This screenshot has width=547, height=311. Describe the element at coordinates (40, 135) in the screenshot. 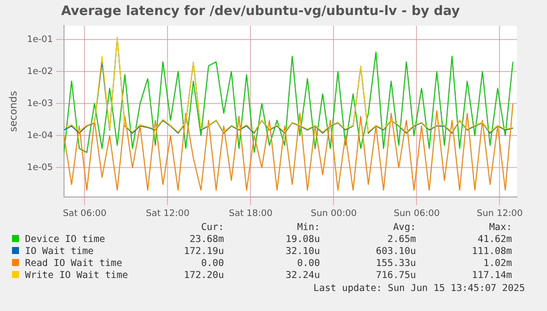

I see `y-tick-label: 1e-04` at that location.